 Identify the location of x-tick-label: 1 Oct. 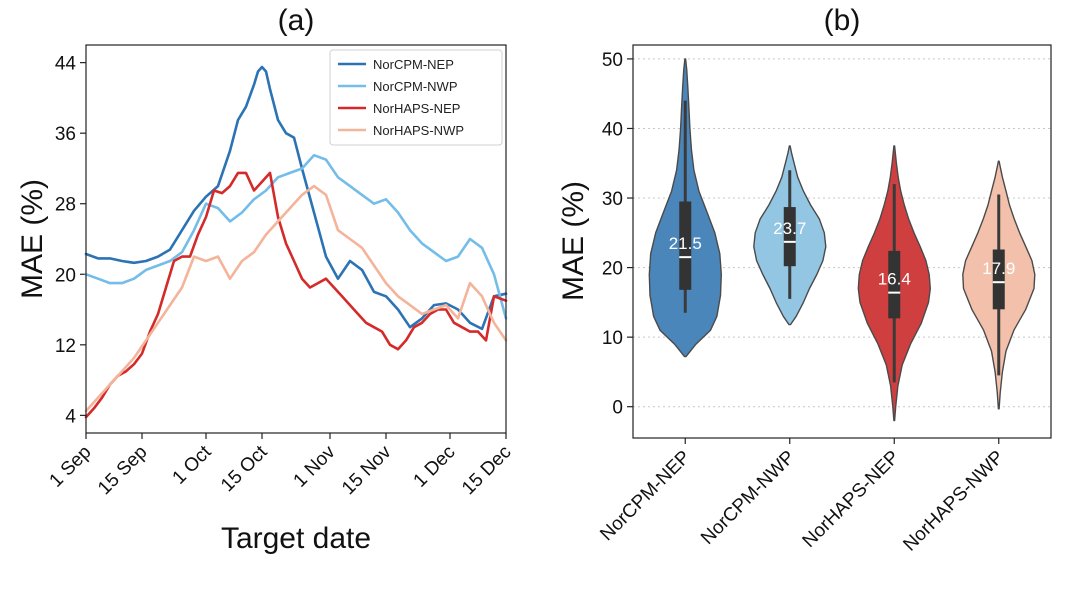
(192, 464).